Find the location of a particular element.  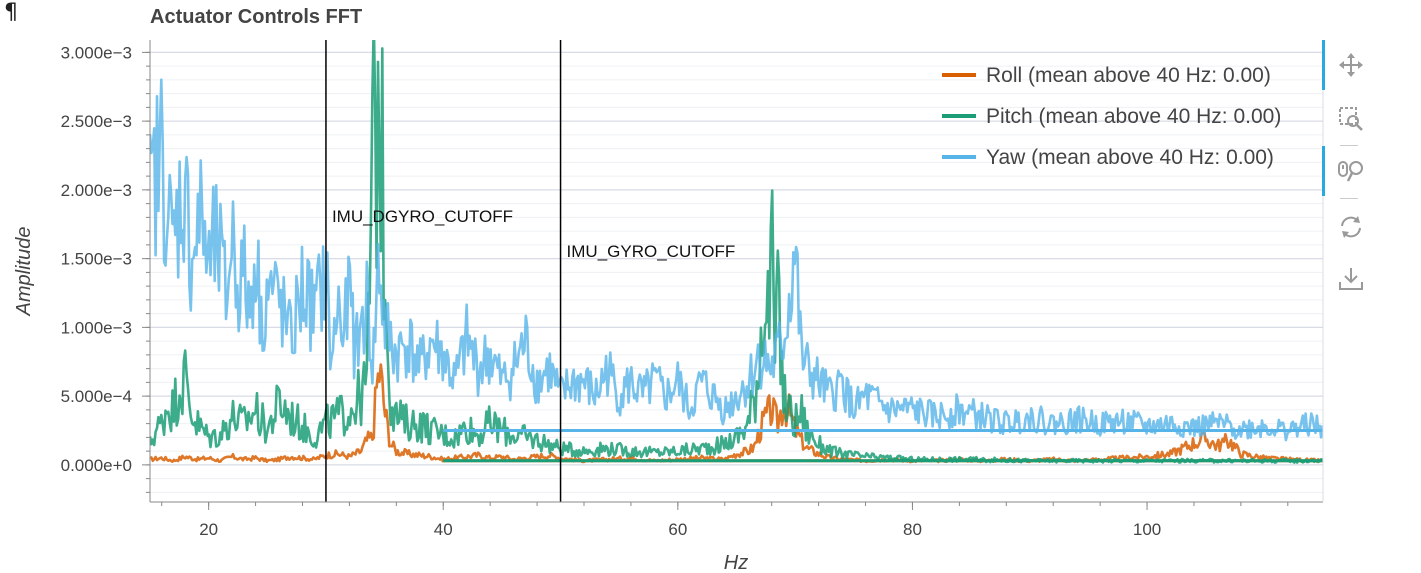

save-icon is located at coordinates (1351, 279).